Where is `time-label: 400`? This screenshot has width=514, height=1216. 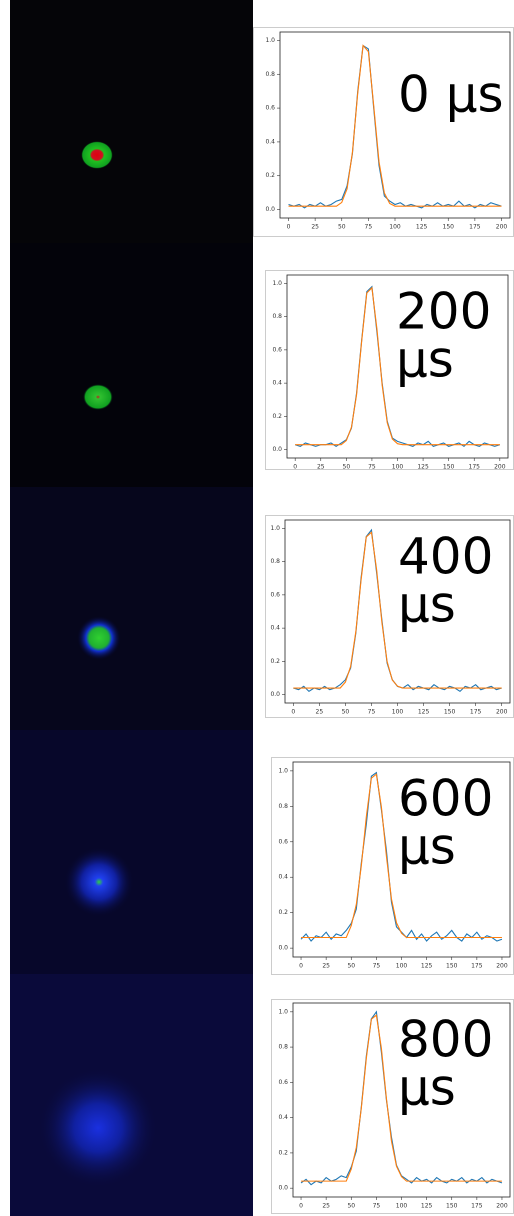
time-label: 400 is located at coordinates (445, 557).